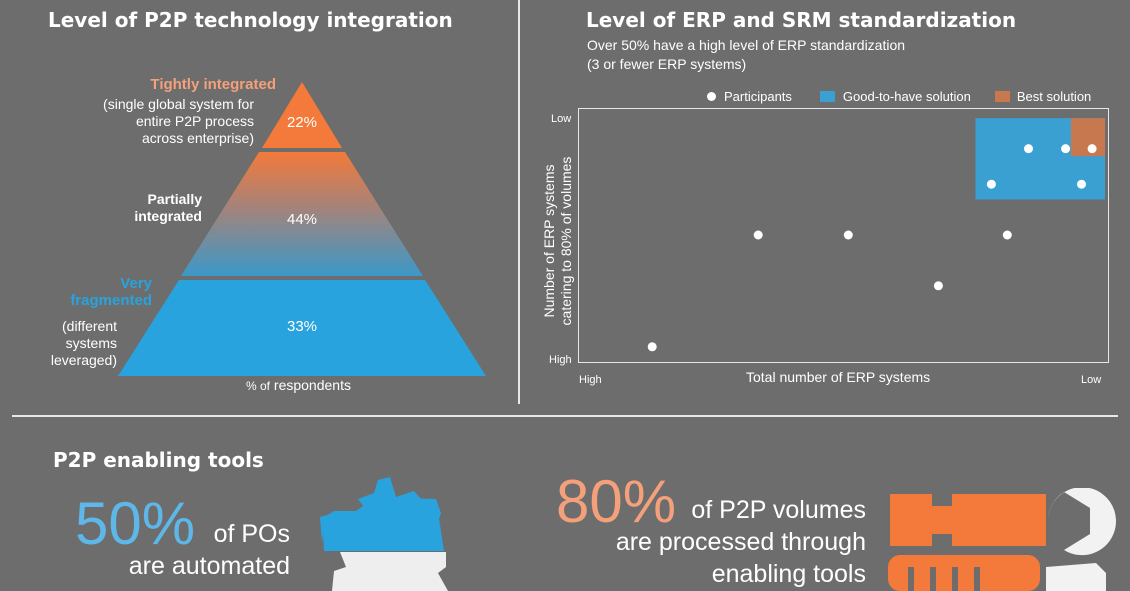 This screenshot has width=1130, height=591. I want to click on stat-50-value: 50%, so click(135, 523).